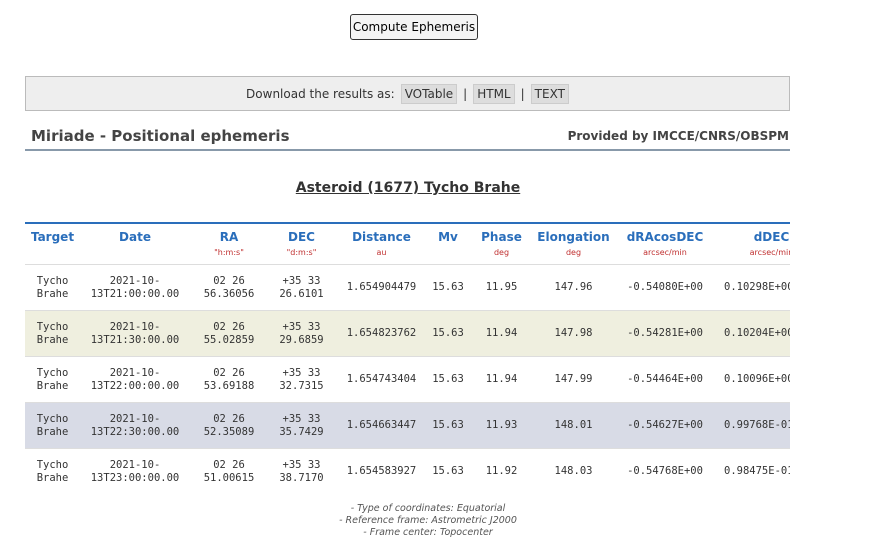  I want to click on note: - Reference frame: Astrometric J2000, so click(428, 520).